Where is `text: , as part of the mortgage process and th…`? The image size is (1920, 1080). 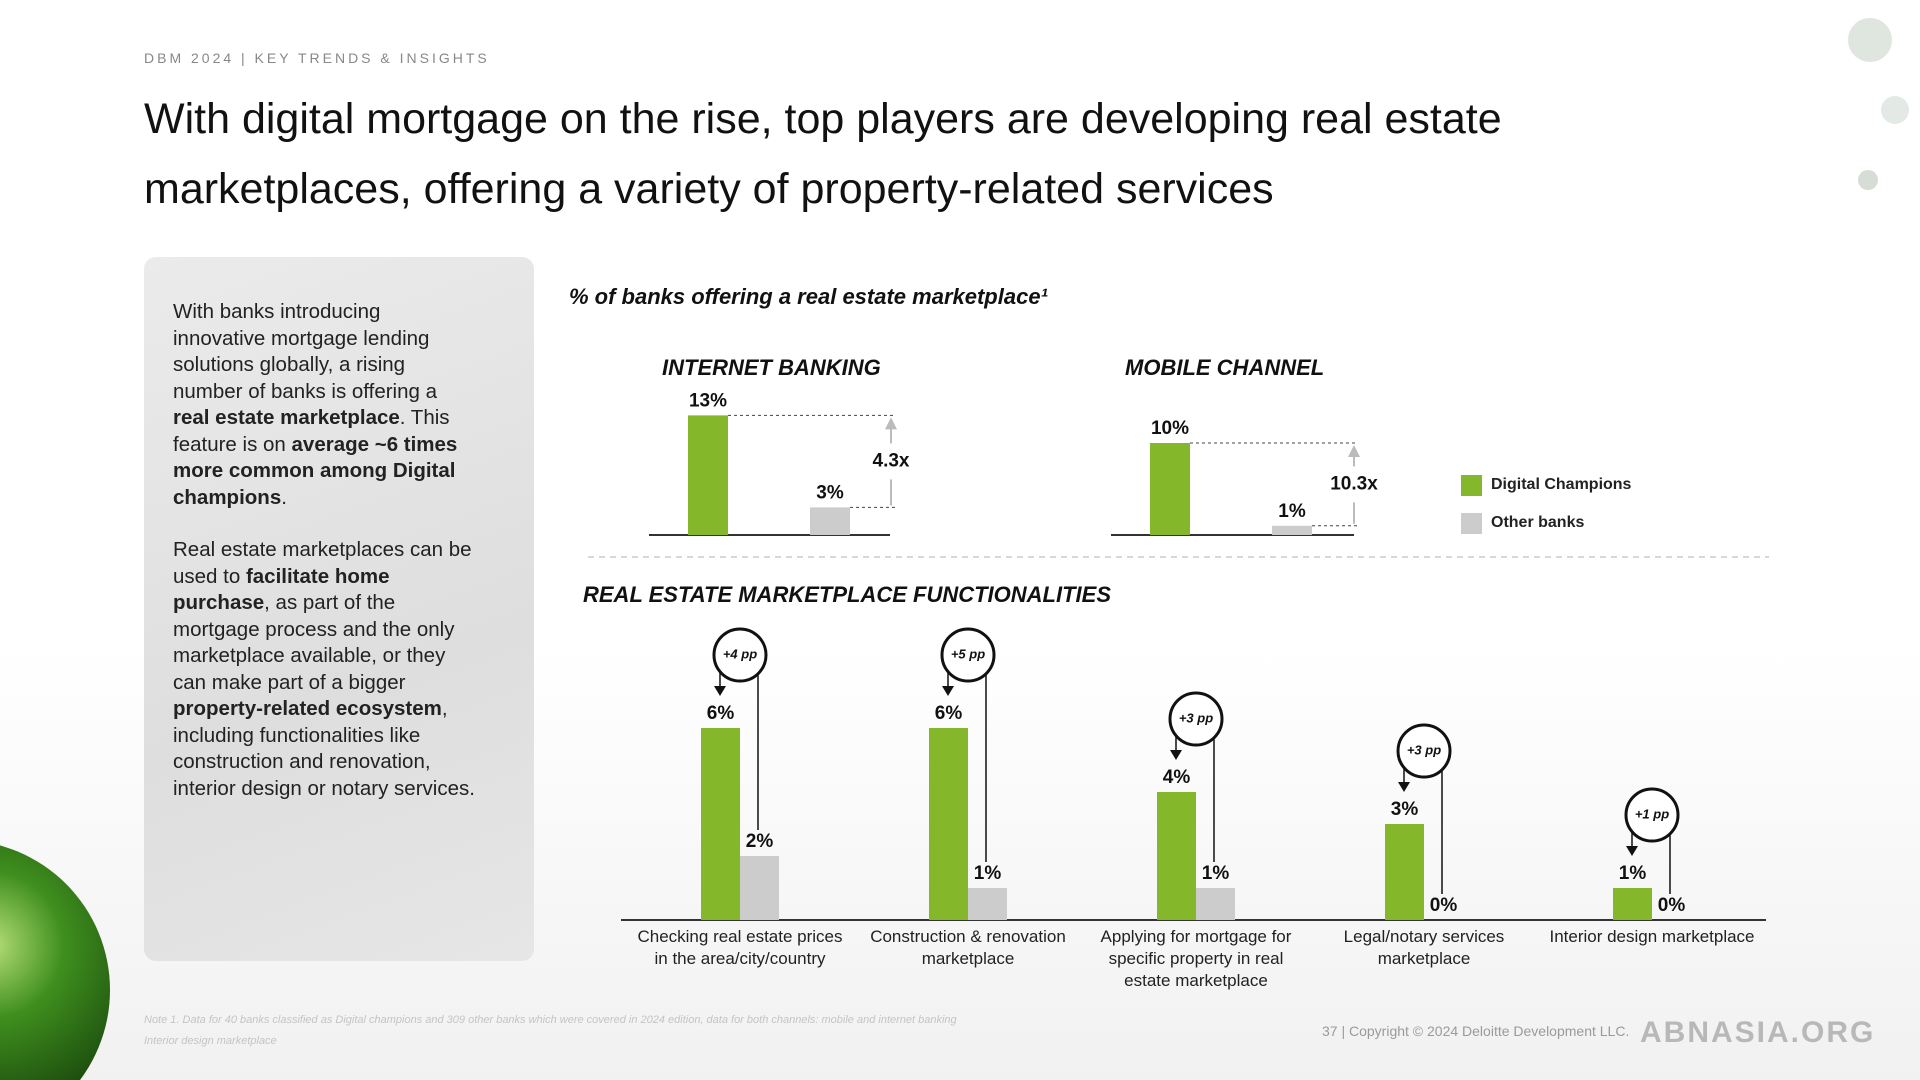
text: , as part of the mortgage process and th… is located at coordinates (314, 642).